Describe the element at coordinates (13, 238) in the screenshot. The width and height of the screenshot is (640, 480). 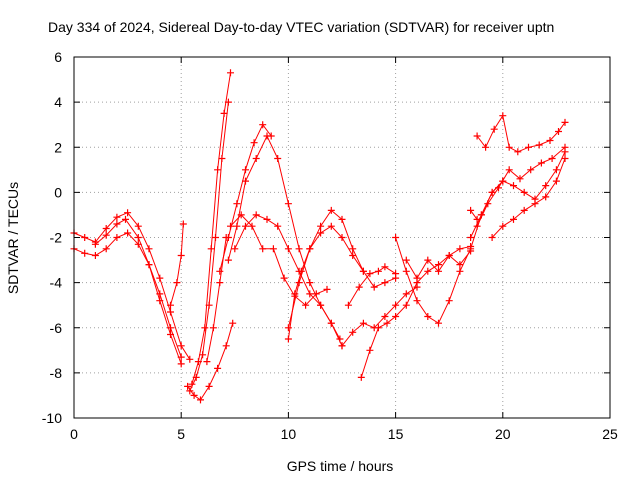
I see `y-axis-label: SDTVAR / TECUs` at that location.